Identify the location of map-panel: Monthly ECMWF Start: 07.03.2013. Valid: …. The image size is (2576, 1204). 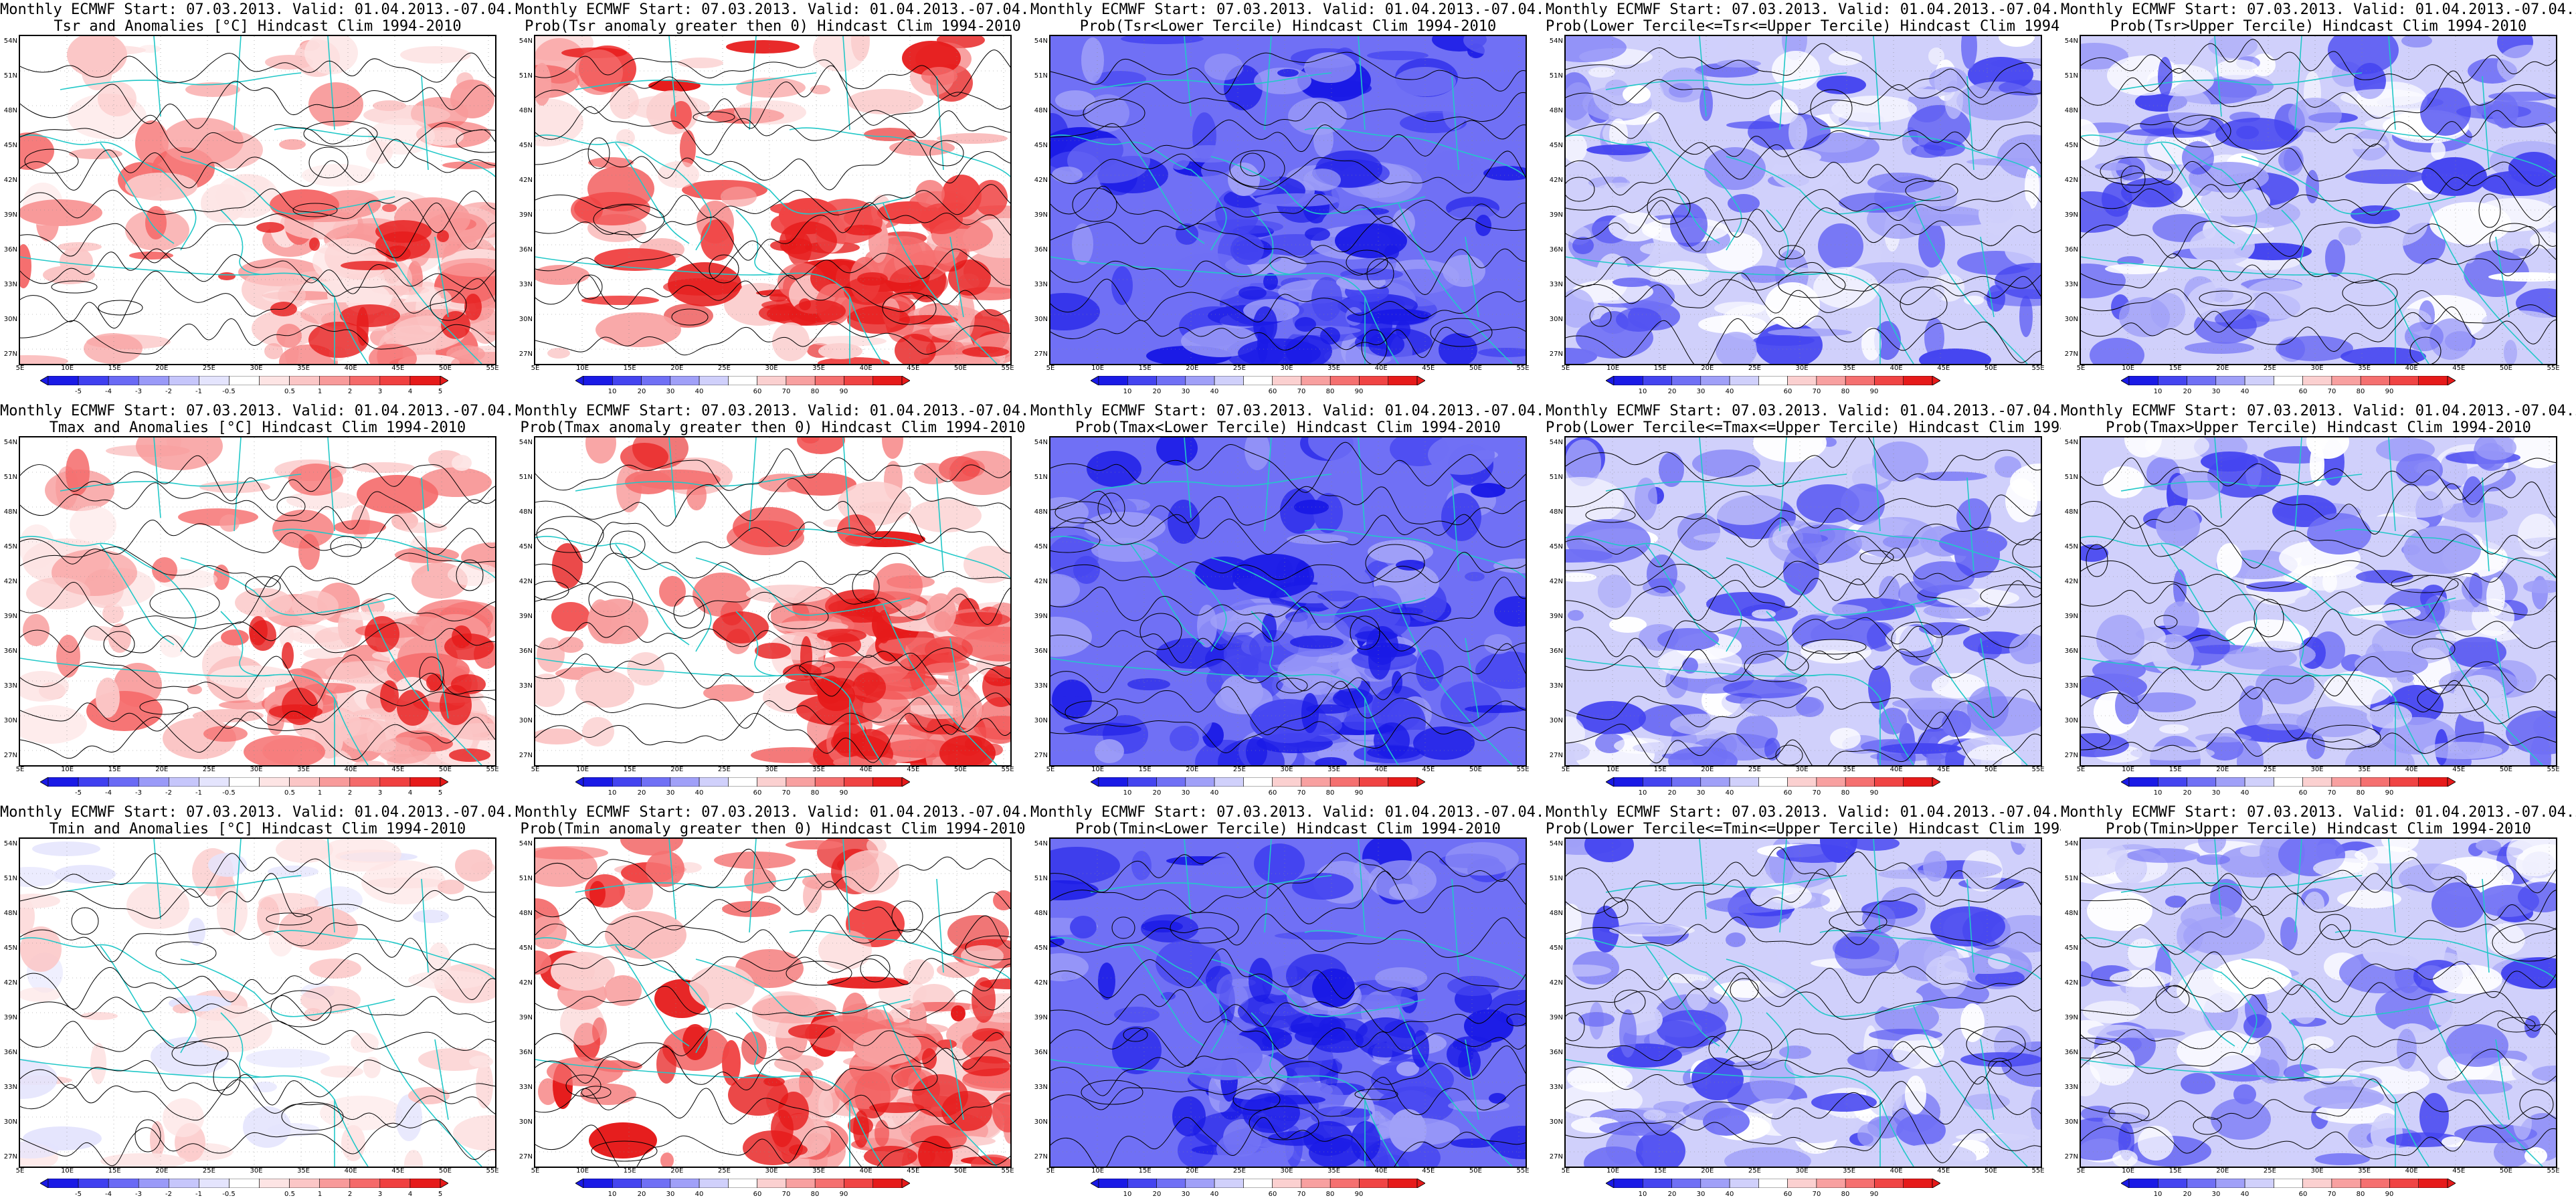
(2318, 1003).